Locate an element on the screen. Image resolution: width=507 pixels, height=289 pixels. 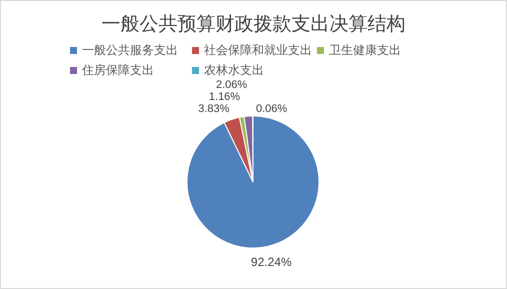
legend-label: 农林水支出 is located at coordinates (234, 70).